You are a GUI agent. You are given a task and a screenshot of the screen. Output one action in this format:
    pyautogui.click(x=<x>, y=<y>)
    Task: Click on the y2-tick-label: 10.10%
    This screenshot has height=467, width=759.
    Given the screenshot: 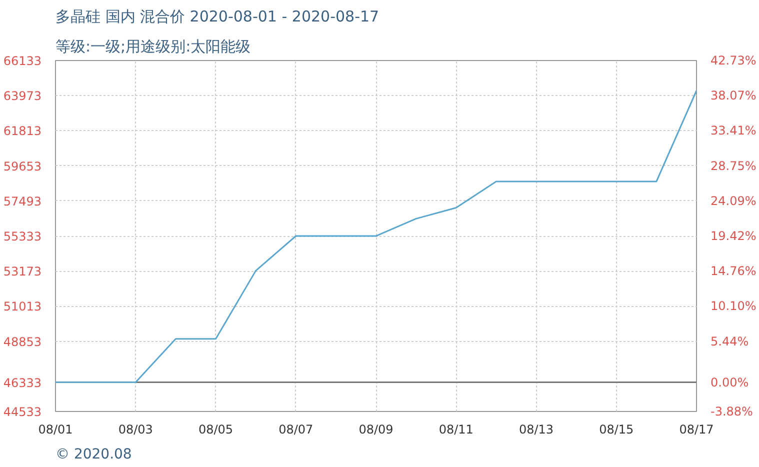 What is the action you would take?
    pyautogui.click(x=733, y=306)
    